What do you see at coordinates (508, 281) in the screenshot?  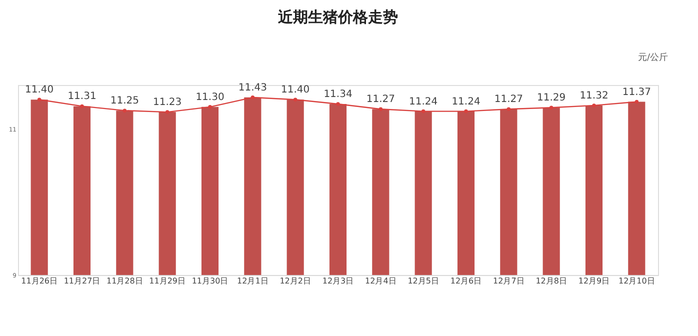 I see `x-tick-label: 12月7日` at bounding box center [508, 281].